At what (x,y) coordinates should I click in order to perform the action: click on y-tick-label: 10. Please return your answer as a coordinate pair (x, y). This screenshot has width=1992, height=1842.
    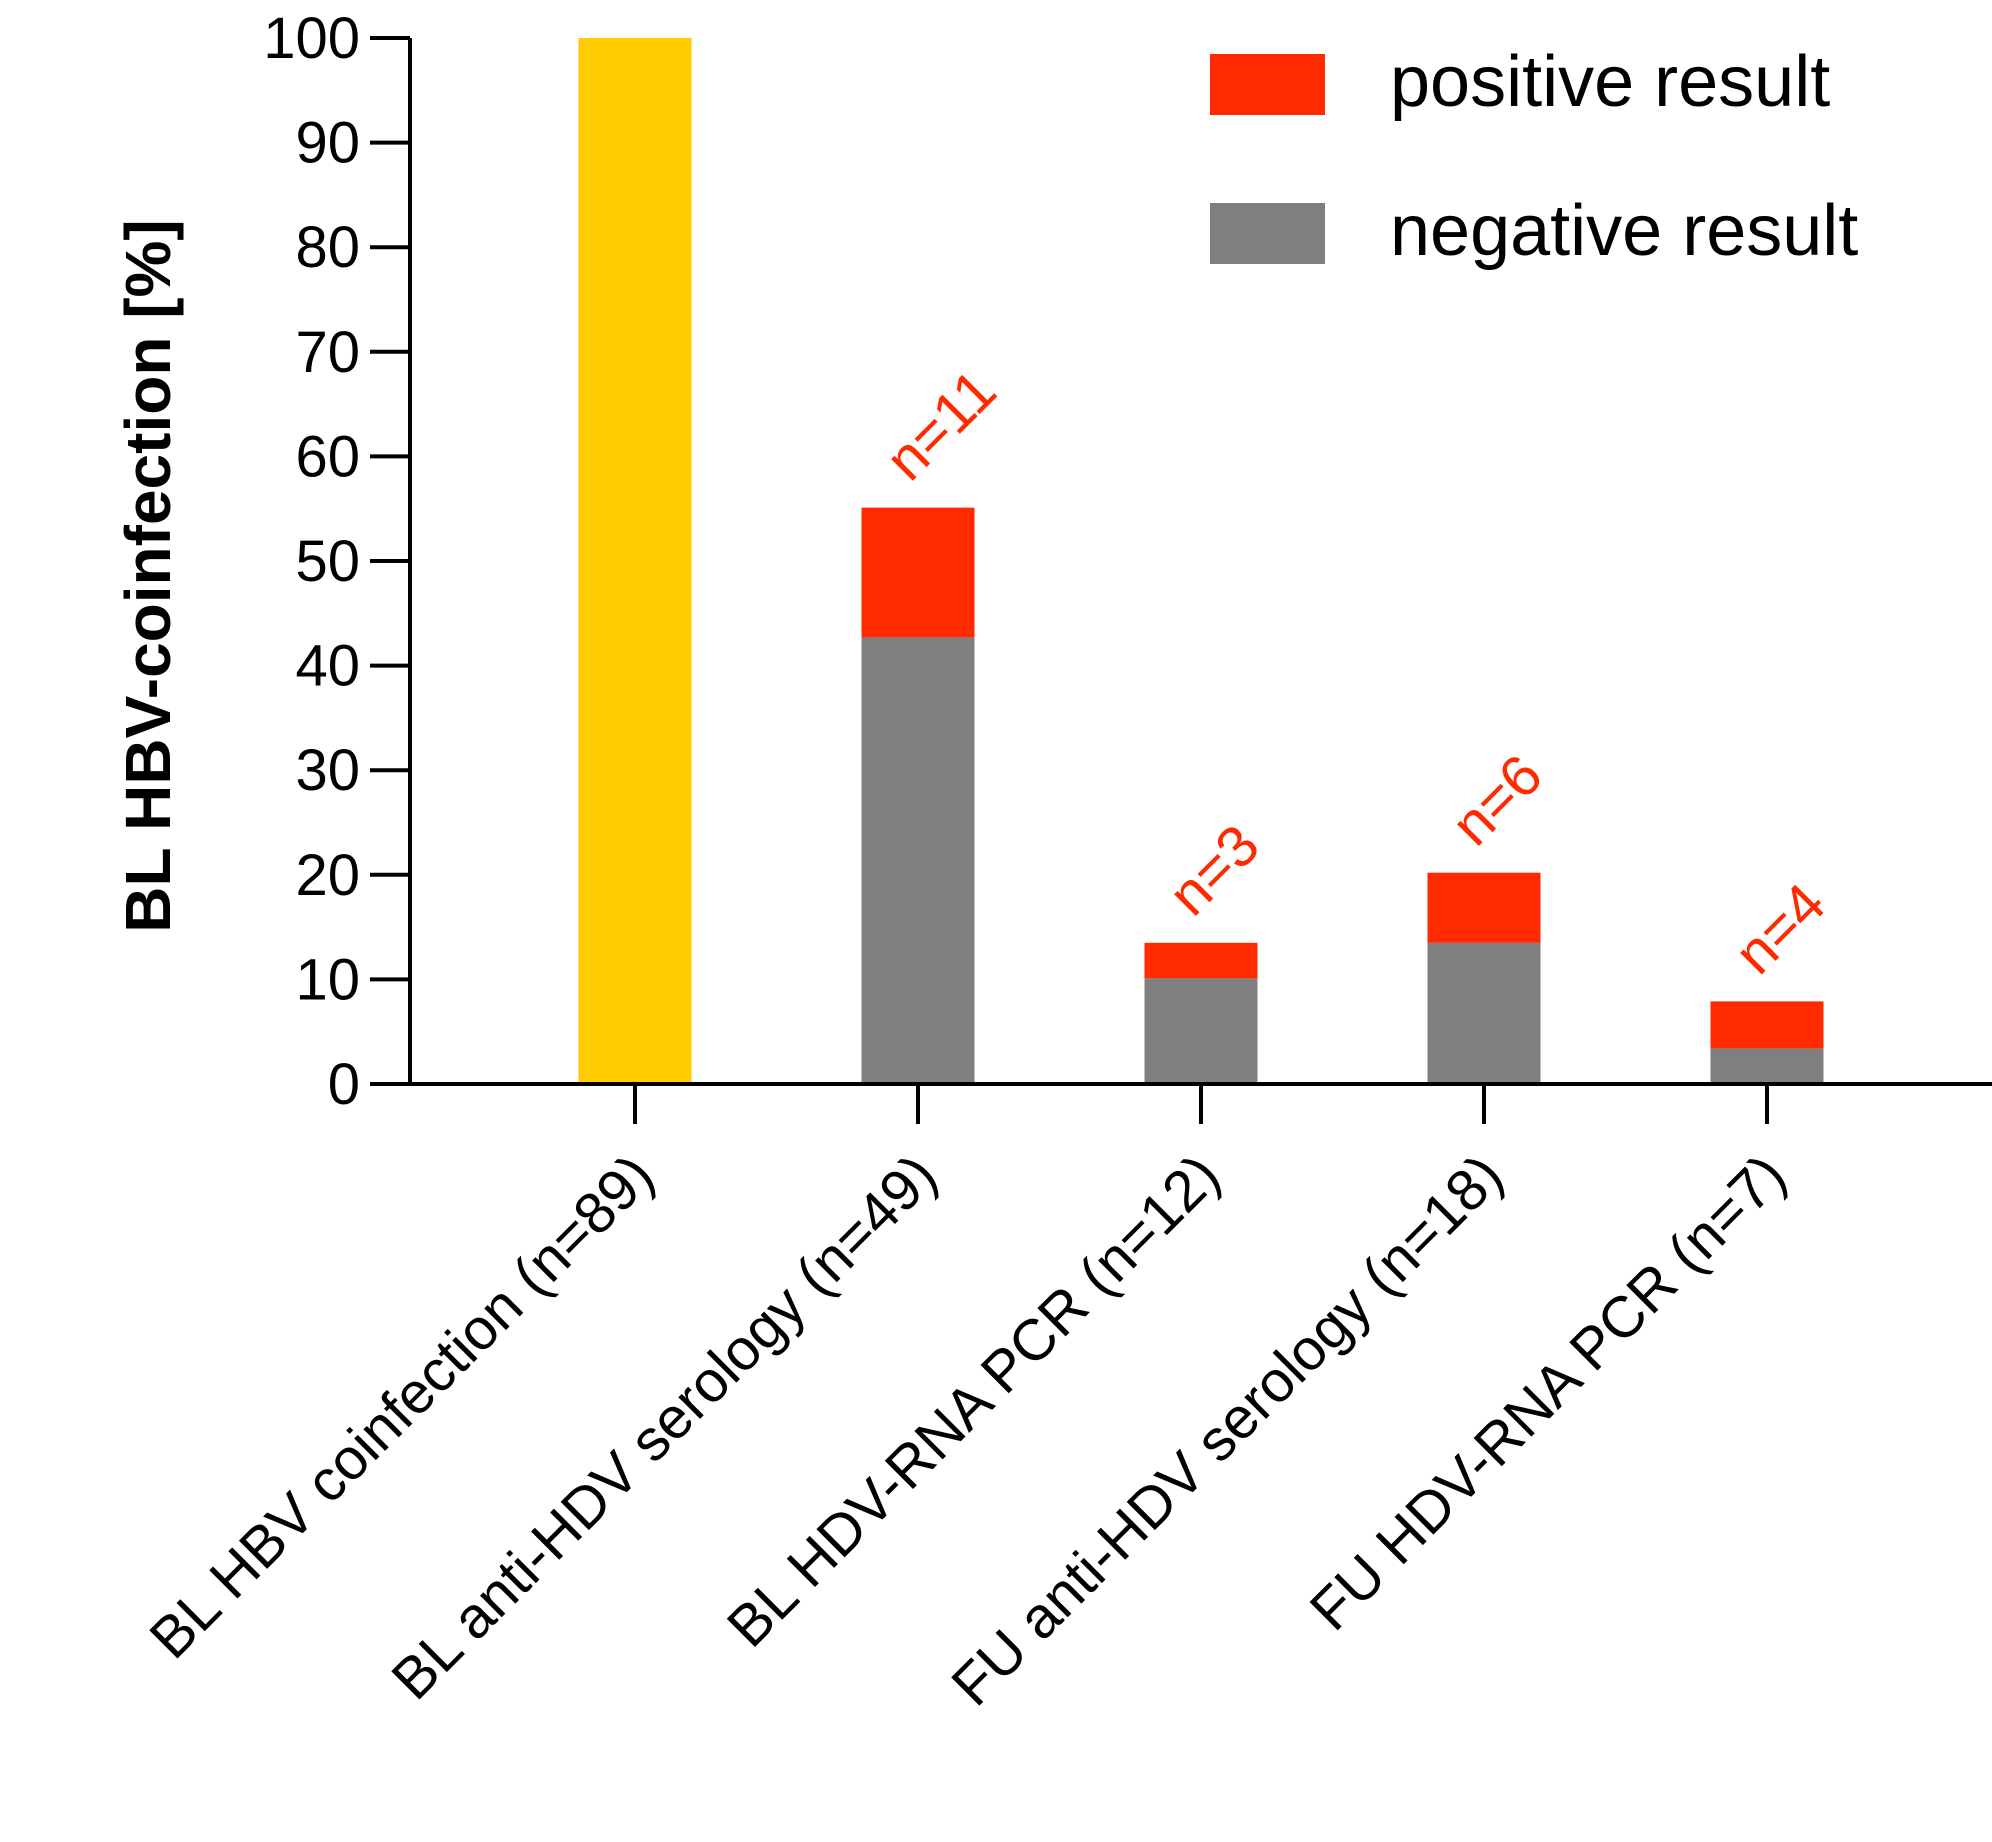
    Looking at the image, I should click on (327, 979).